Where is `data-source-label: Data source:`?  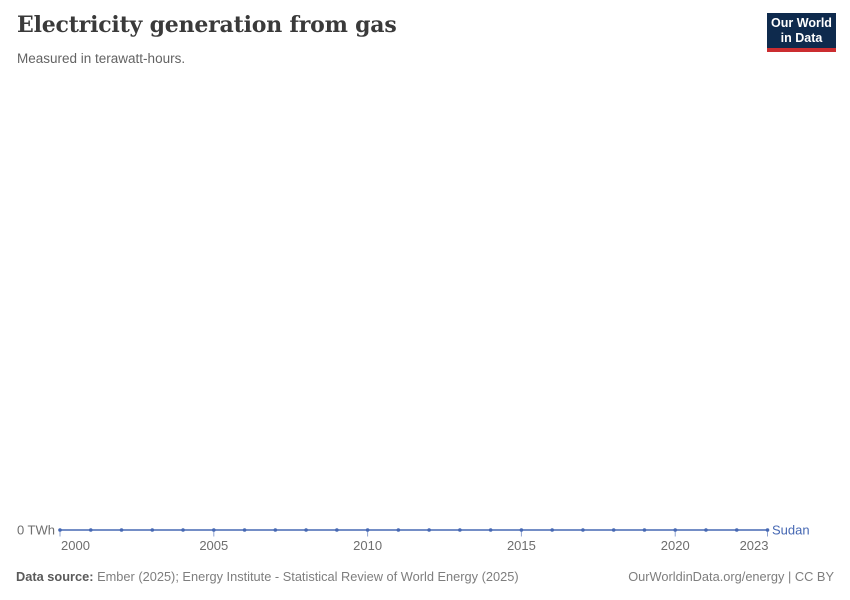 data-source-label: Data source: is located at coordinates (55, 576).